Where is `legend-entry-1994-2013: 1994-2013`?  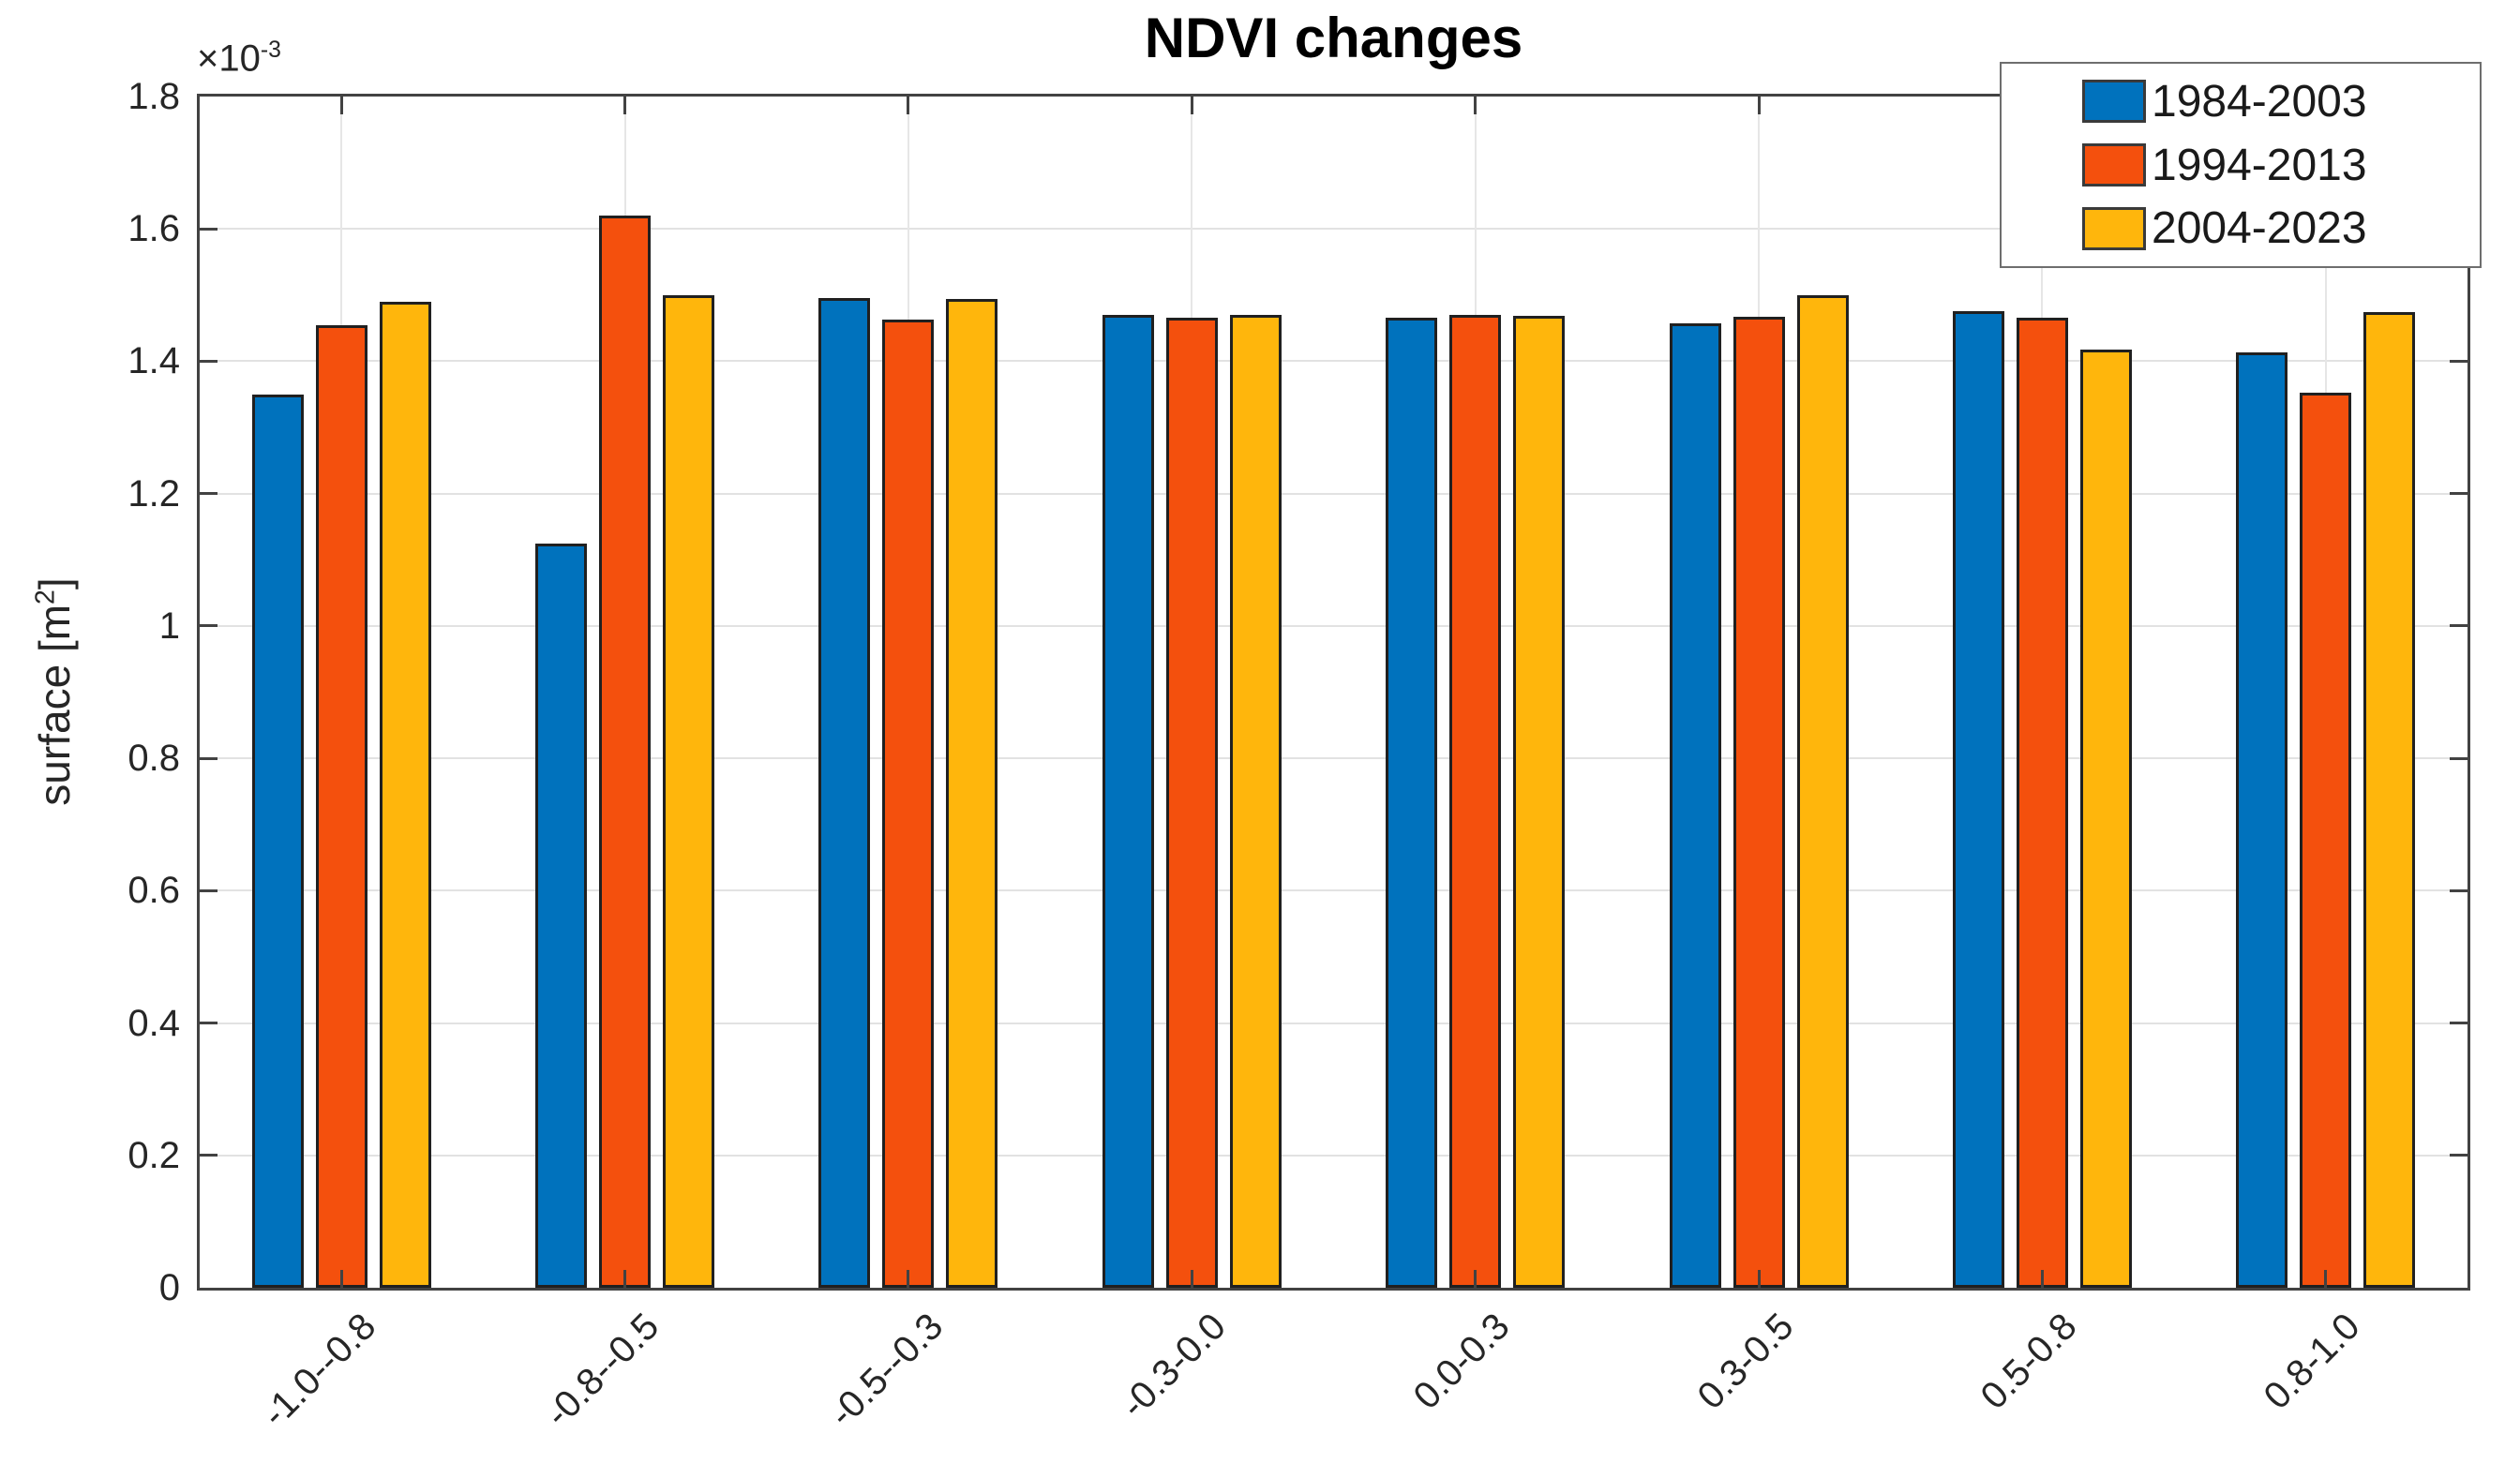 legend-entry-1994-2013: 1994-2013 is located at coordinates (2281, 165).